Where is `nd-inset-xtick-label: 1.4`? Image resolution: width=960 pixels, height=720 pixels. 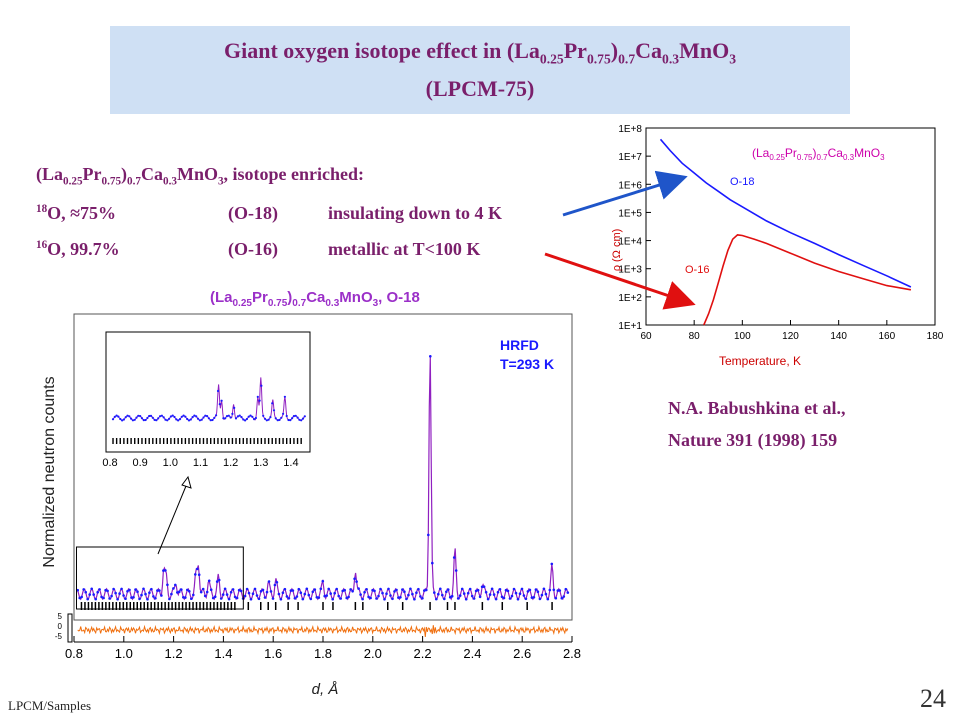 nd-inset-xtick-label: 1.4 is located at coordinates (290, 463).